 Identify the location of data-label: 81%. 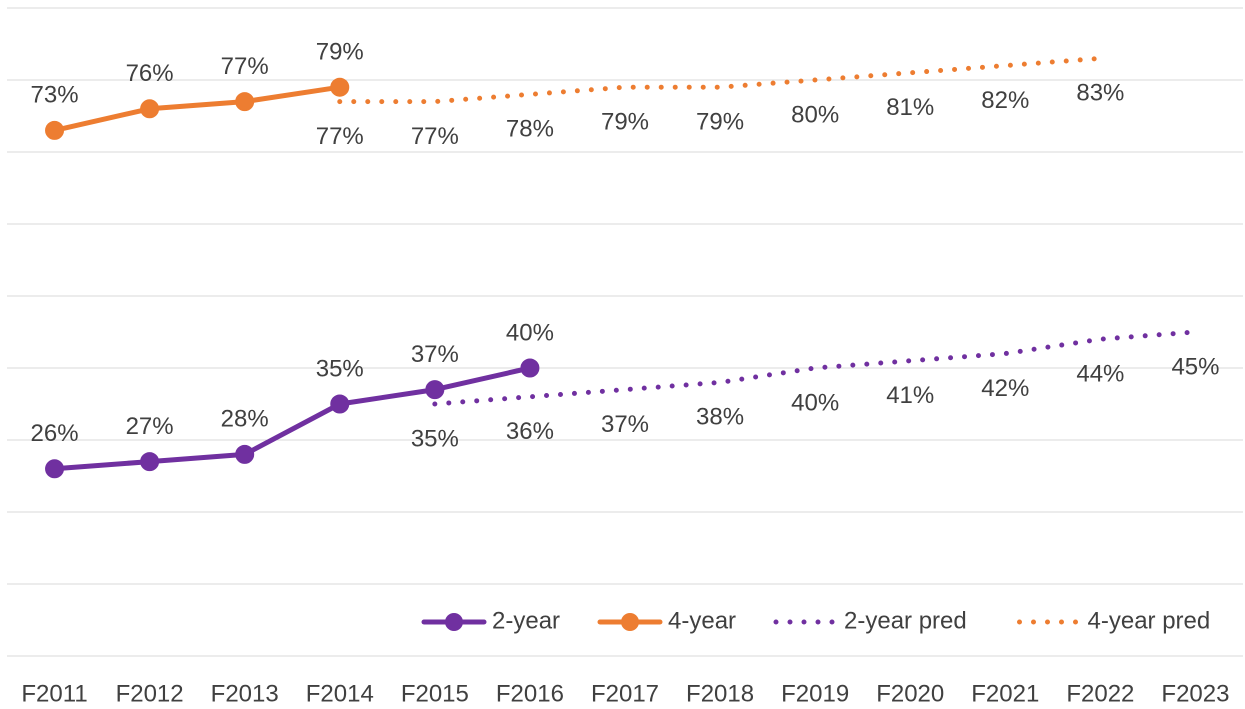
(910, 107).